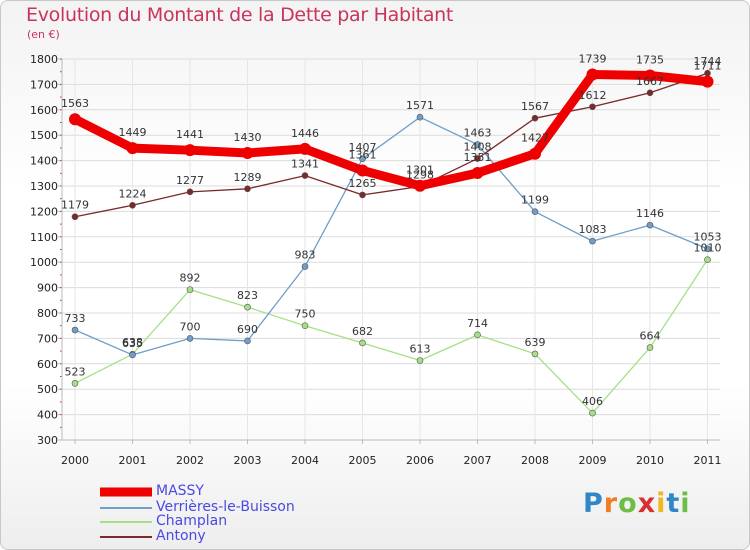 The width and height of the screenshot is (750, 550). What do you see at coordinates (650, 460) in the screenshot?
I see `x-tick-label: 2010` at bounding box center [650, 460].